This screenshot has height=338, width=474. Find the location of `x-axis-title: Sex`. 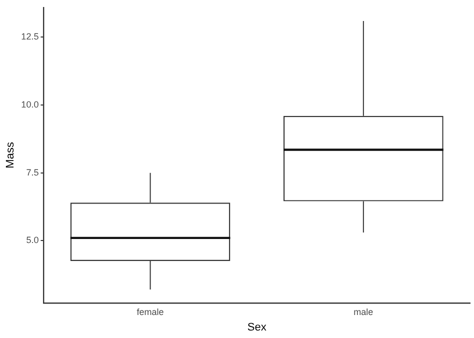

x-axis-title: Sex is located at coordinates (257, 327).